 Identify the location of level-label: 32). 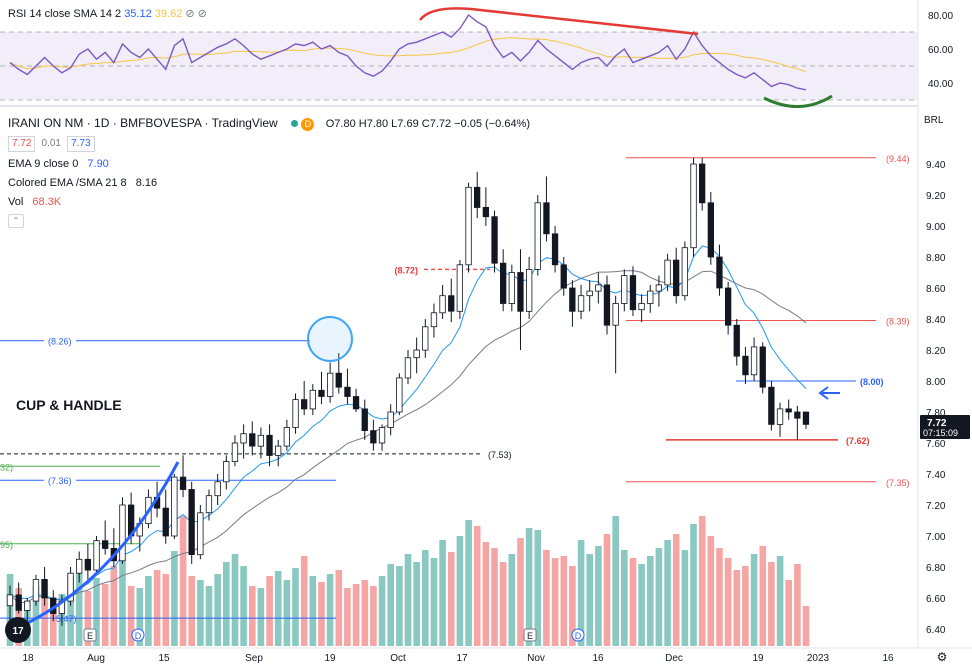
(6, 467).